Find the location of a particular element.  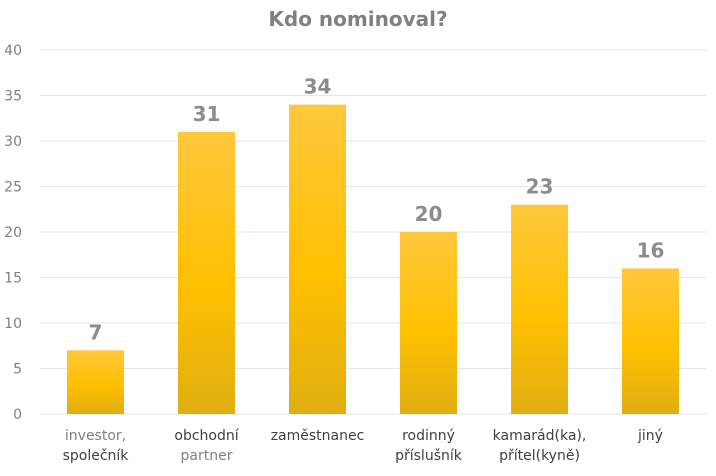

data-label: 34 is located at coordinates (318, 87).